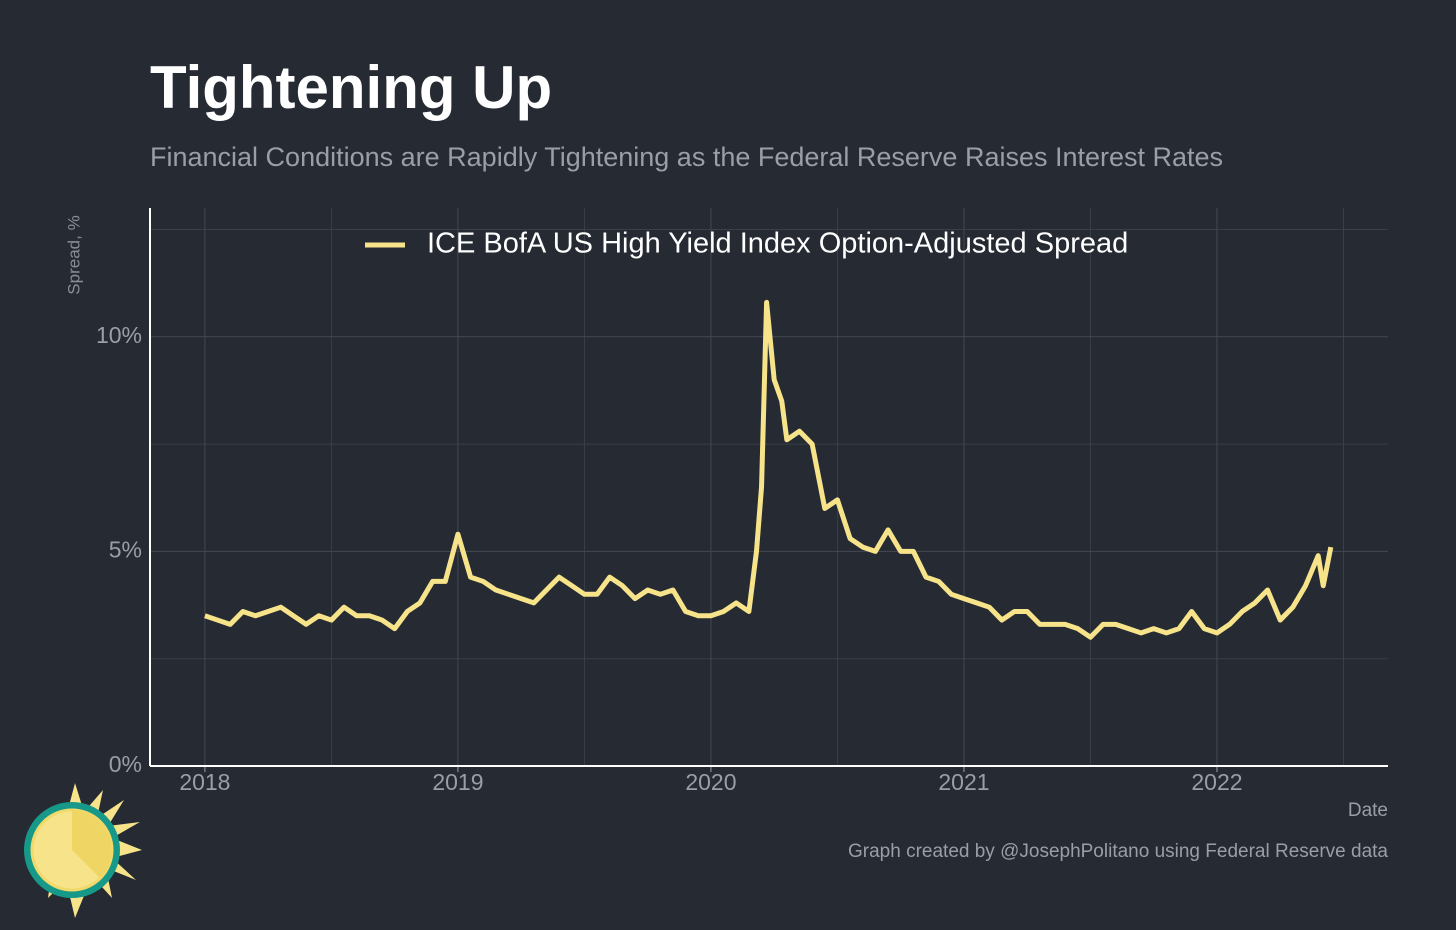 Image resolution: width=1456 pixels, height=930 pixels. I want to click on x-tick-label: 2020, so click(710, 782).